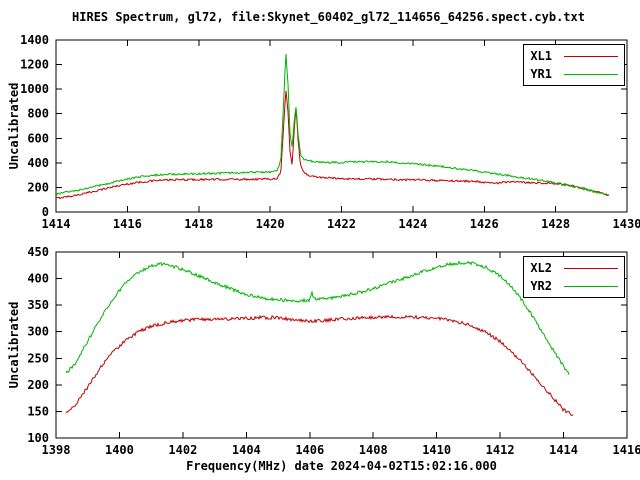  What do you see at coordinates (574, 277) in the screenshot?
I see `plot2-legend: XL2 YR2` at bounding box center [574, 277].